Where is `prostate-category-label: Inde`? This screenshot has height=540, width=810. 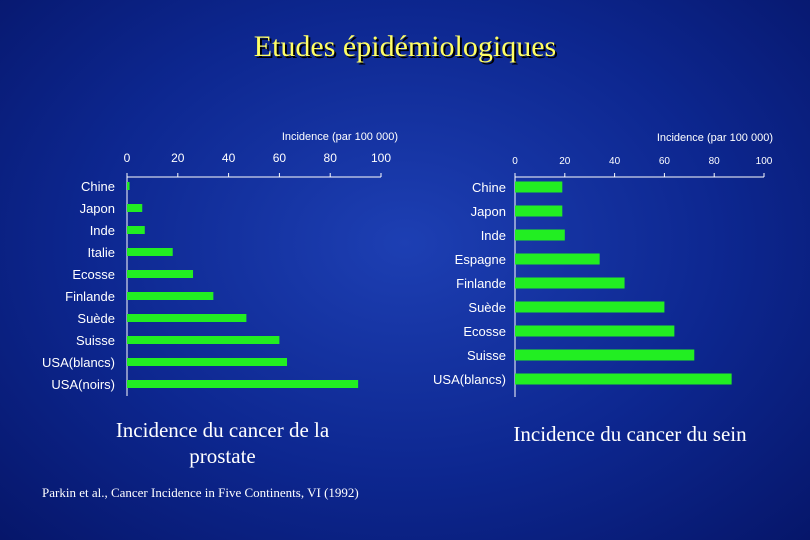
prostate-category-label: Inde is located at coordinates (102, 230).